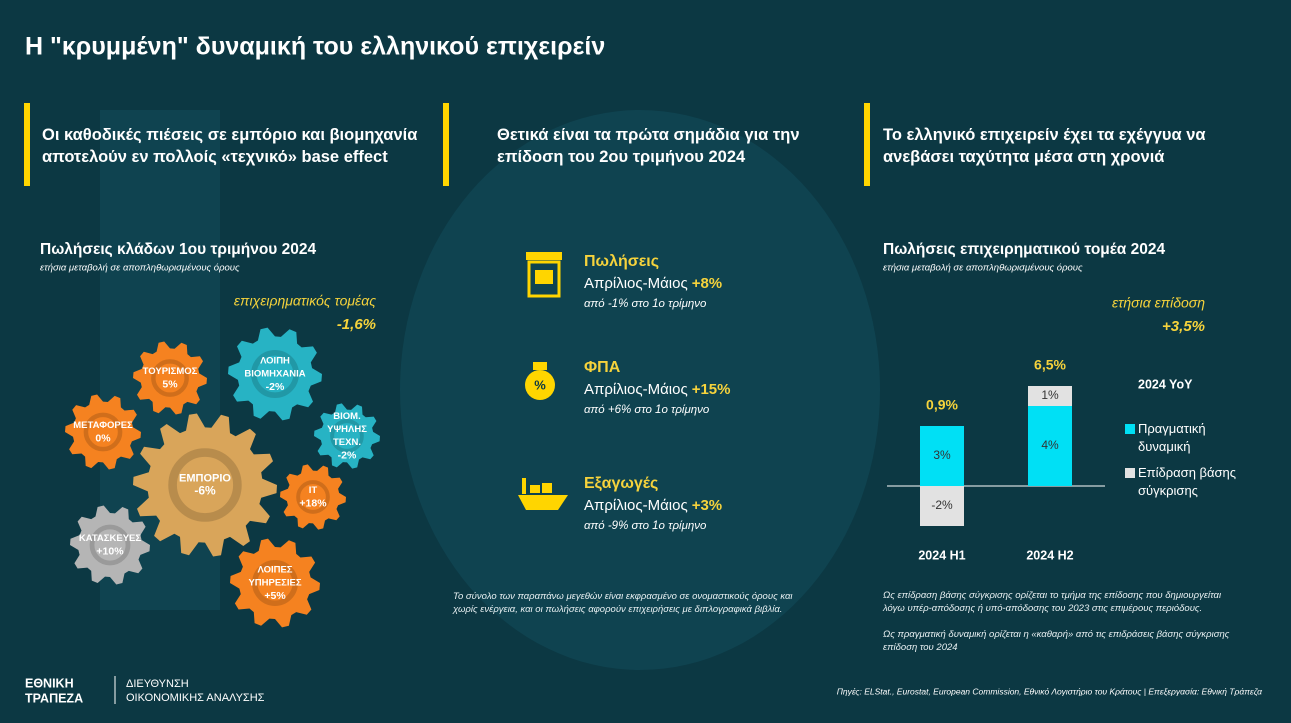 The image size is (1291, 723). I want to click on sector-total-label: επιχειρηματικός τομέας, so click(305, 301).